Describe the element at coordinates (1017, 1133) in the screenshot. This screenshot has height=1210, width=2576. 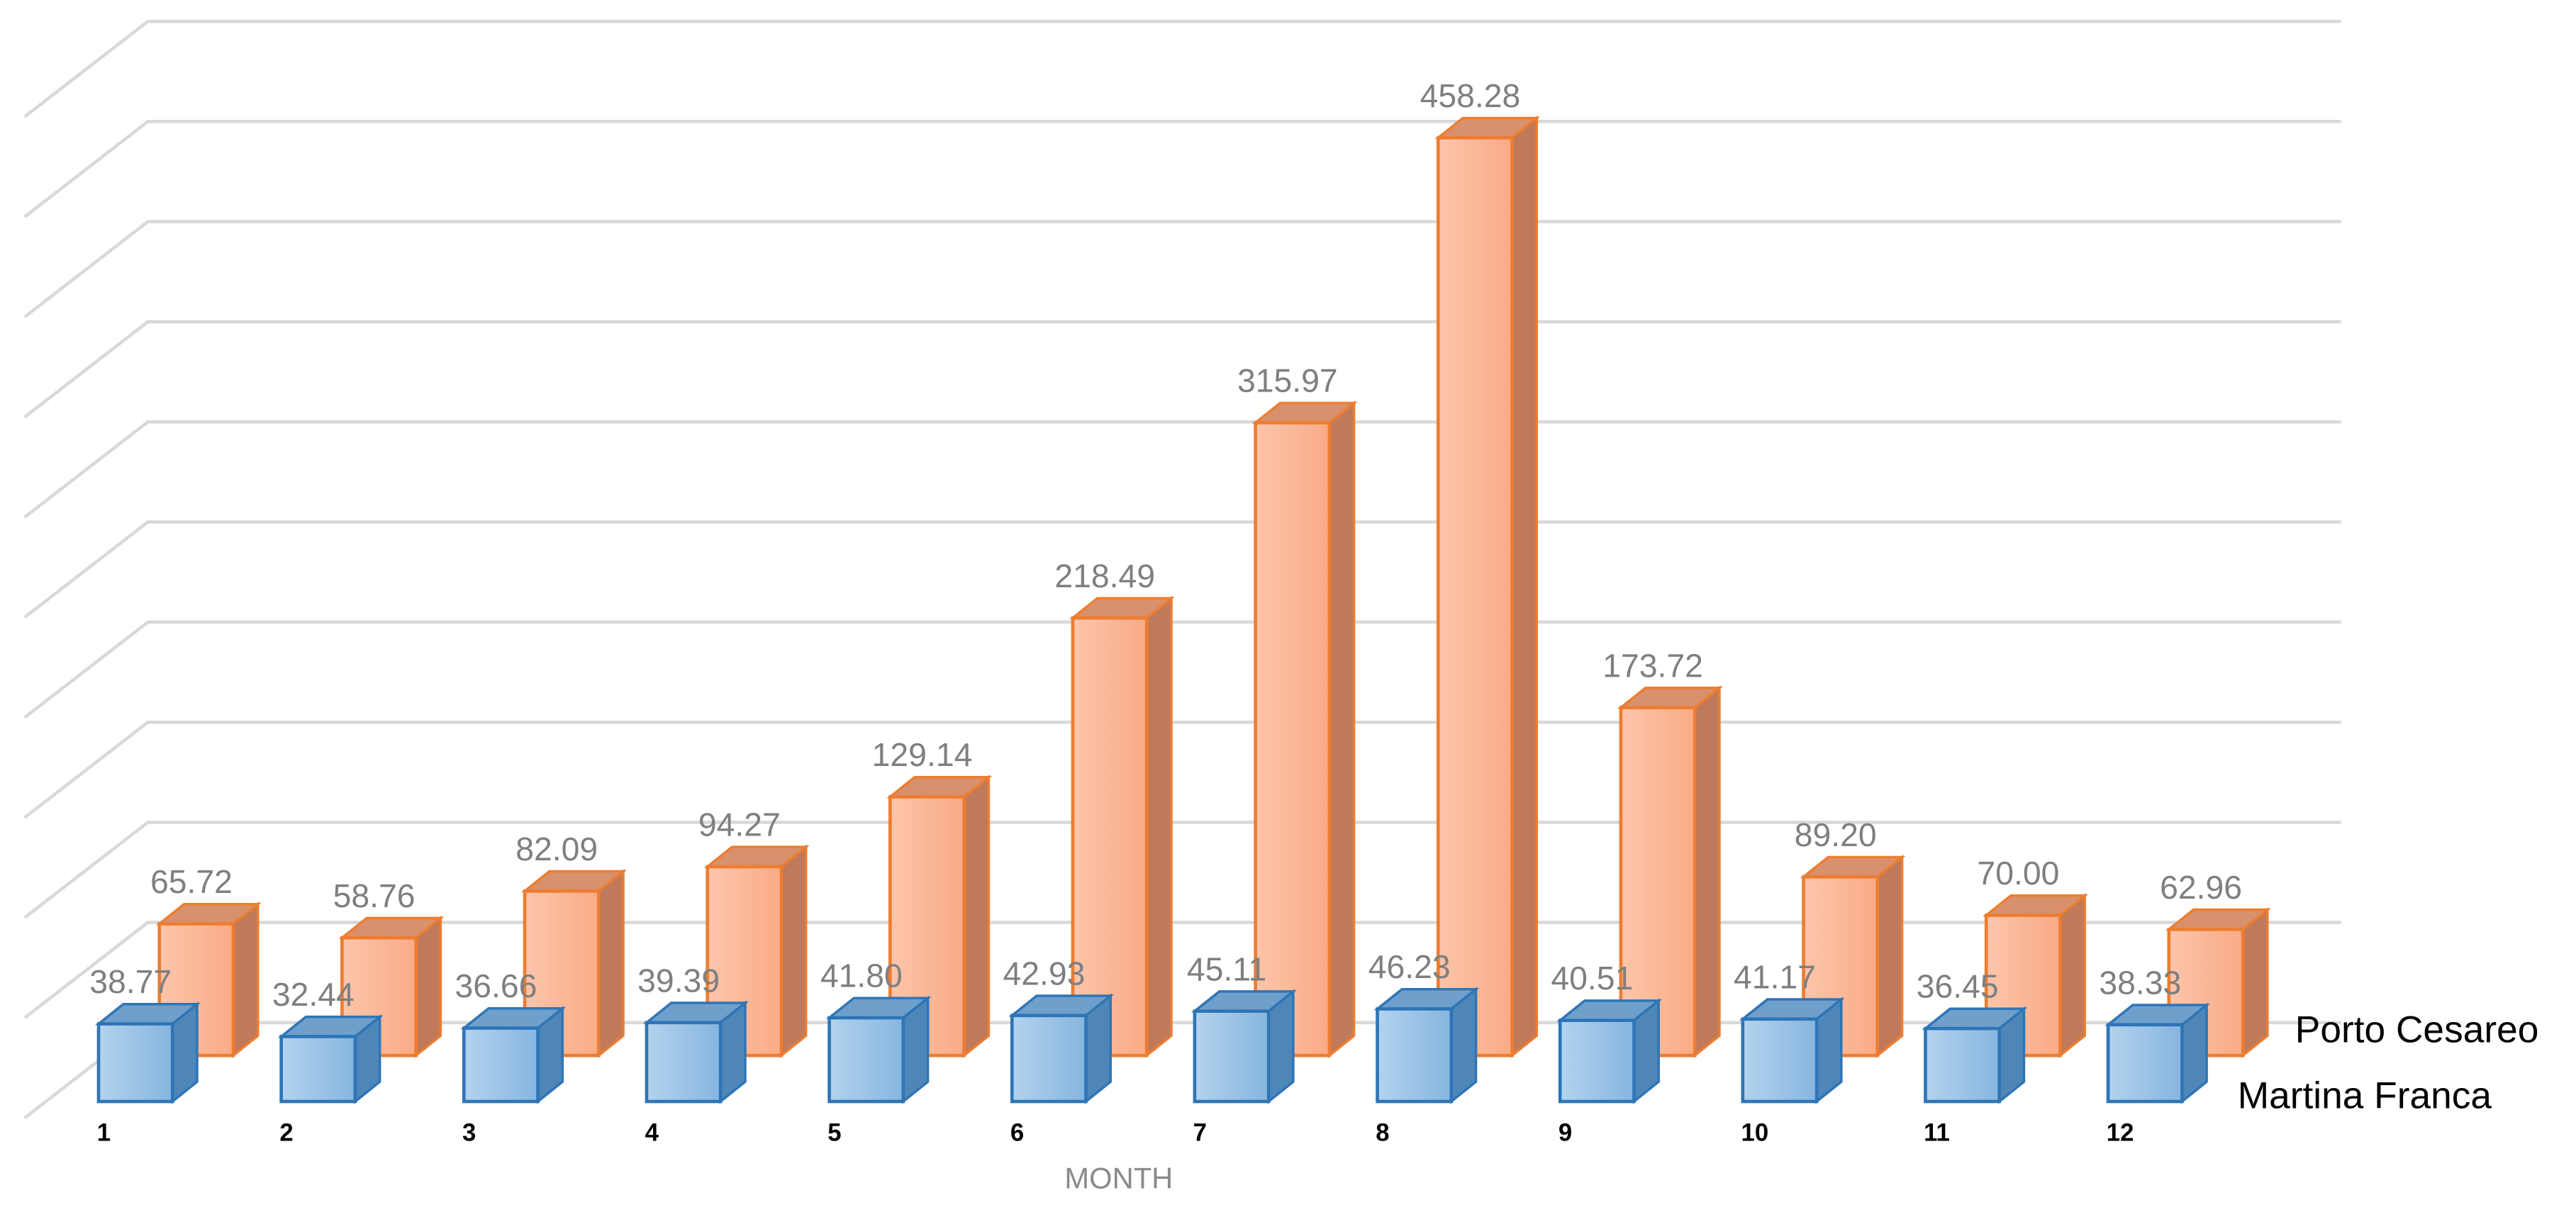
I see `x-tick-label: 6` at that location.